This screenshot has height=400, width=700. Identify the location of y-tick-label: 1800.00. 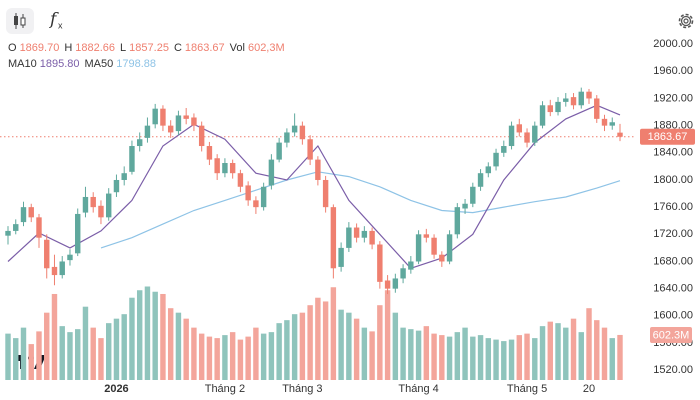
(673, 180).